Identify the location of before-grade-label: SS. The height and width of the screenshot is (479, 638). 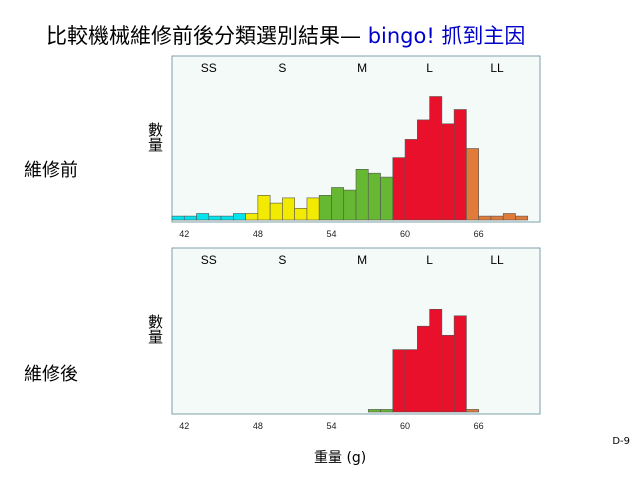
(209, 68).